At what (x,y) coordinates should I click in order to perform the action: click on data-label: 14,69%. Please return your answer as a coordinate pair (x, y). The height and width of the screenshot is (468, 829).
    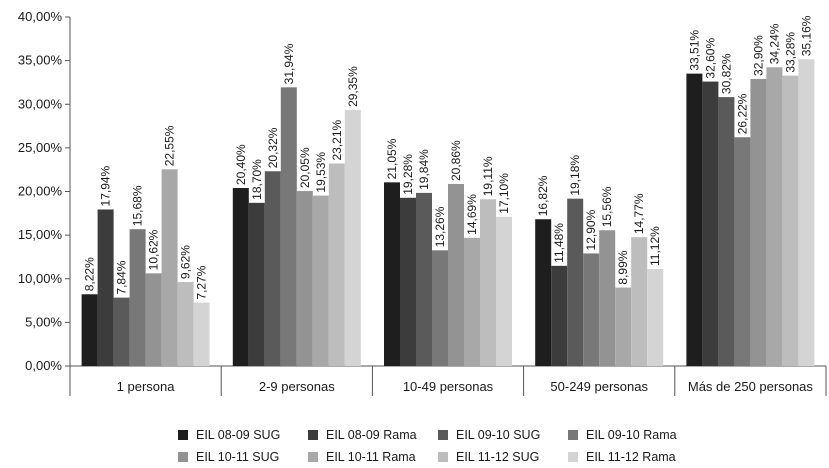
    Looking at the image, I should click on (472, 214).